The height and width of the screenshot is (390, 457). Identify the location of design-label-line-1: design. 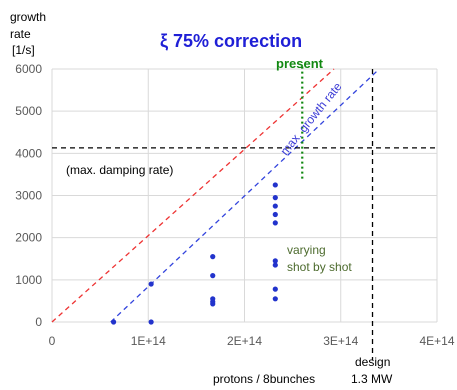
(372, 362).